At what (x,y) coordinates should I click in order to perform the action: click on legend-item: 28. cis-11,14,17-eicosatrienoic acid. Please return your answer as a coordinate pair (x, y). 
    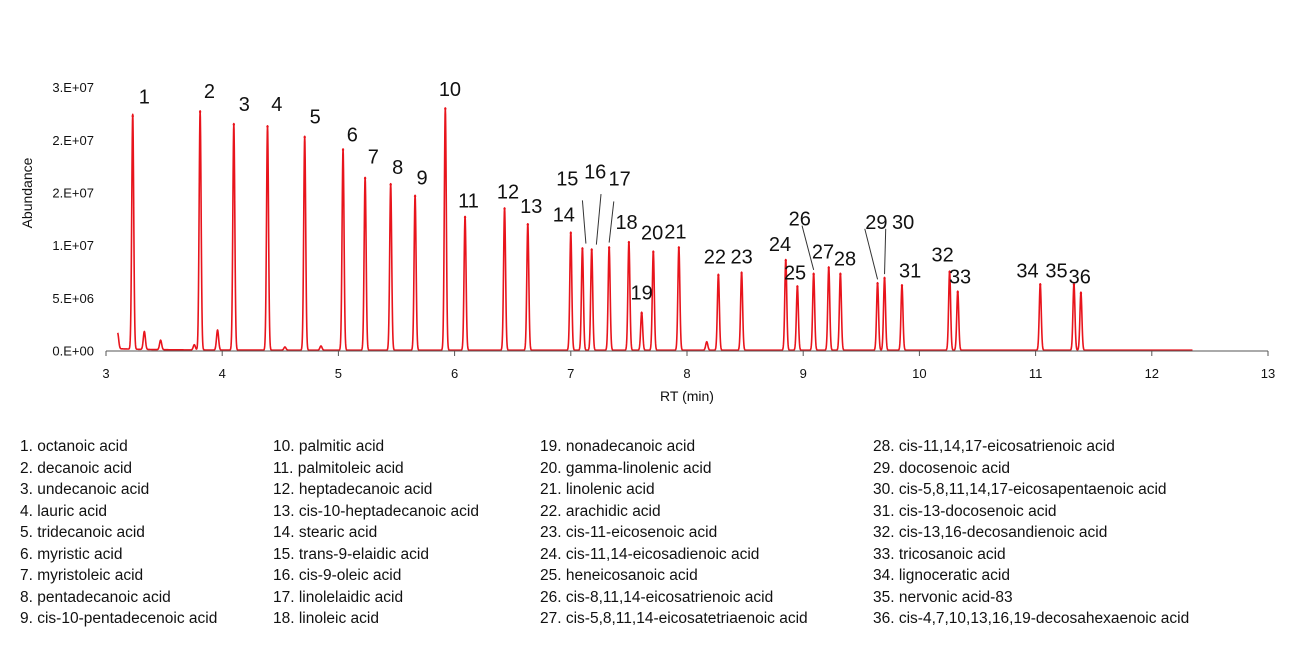
    Looking at the image, I should click on (994, 446).